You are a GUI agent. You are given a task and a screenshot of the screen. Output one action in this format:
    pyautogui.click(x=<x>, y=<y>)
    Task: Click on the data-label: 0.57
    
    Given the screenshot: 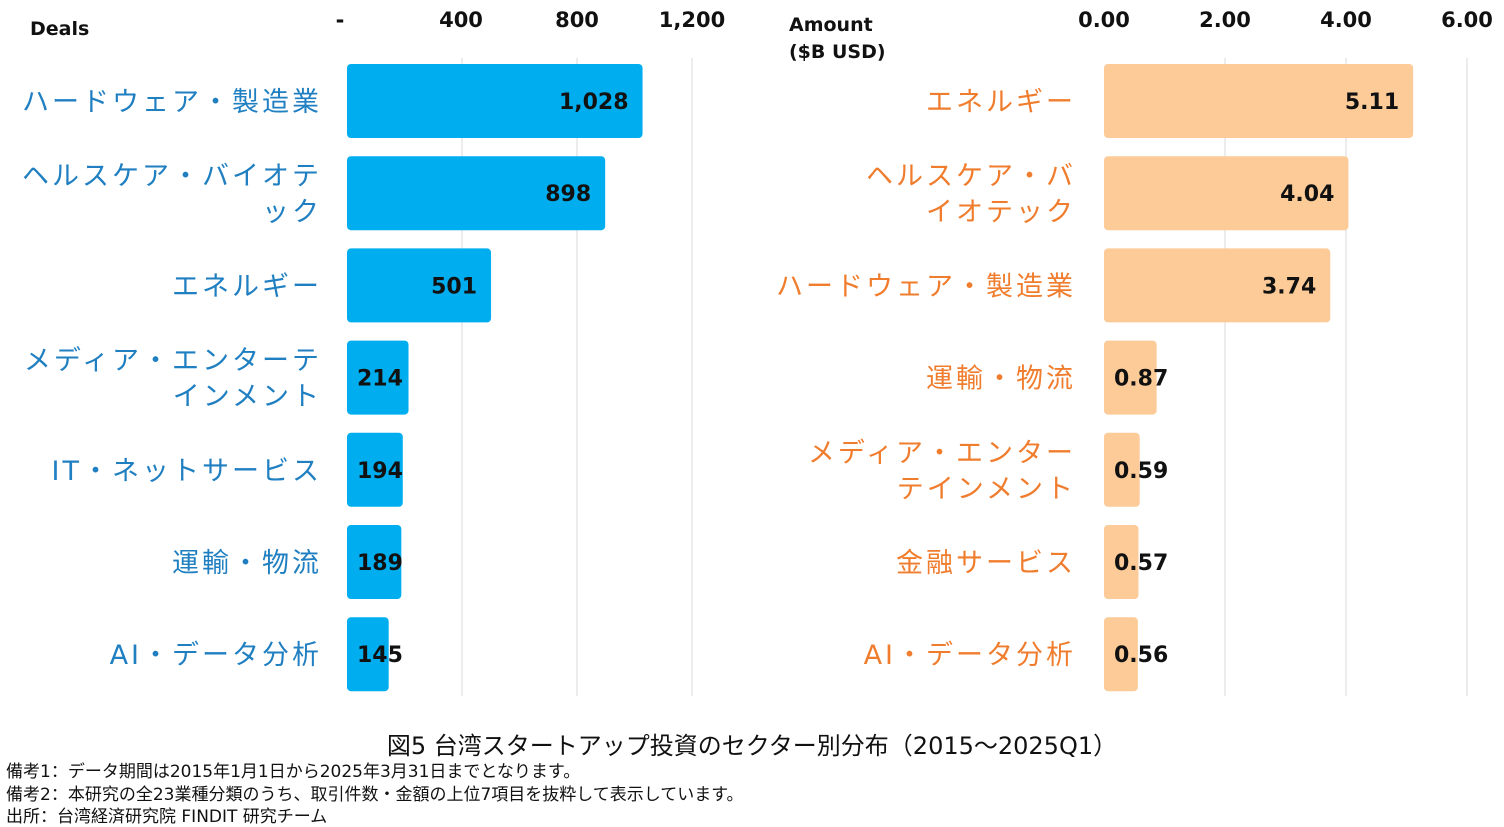 What is the action you would take?
    pyautogui.click(x=1141, y=563)
    